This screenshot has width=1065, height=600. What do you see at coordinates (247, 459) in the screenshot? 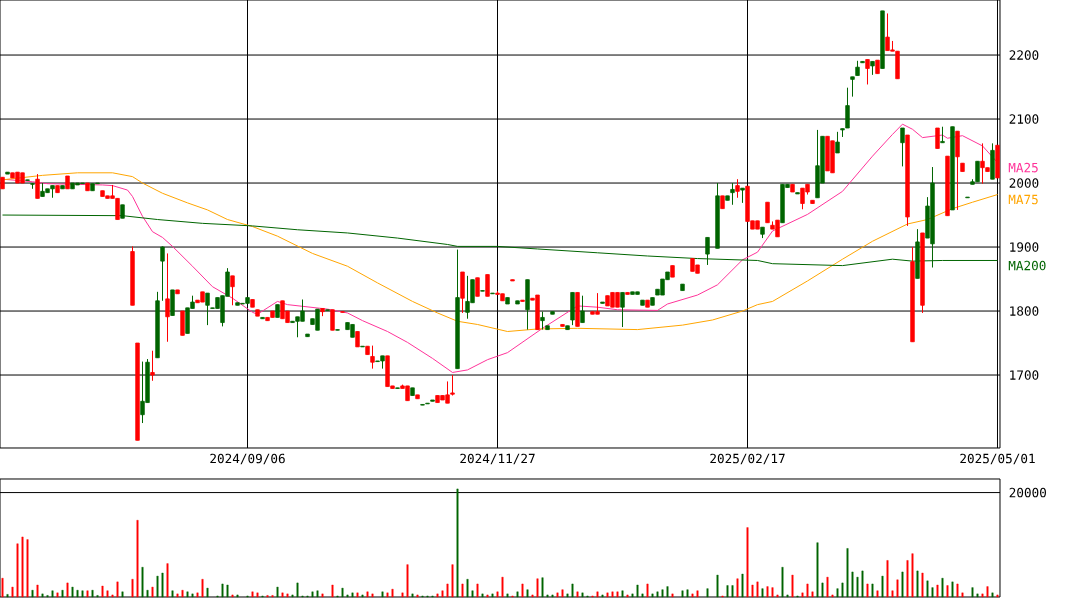
I see `x-tick-label: 2024/09/06` at bounding box center [247, 459].